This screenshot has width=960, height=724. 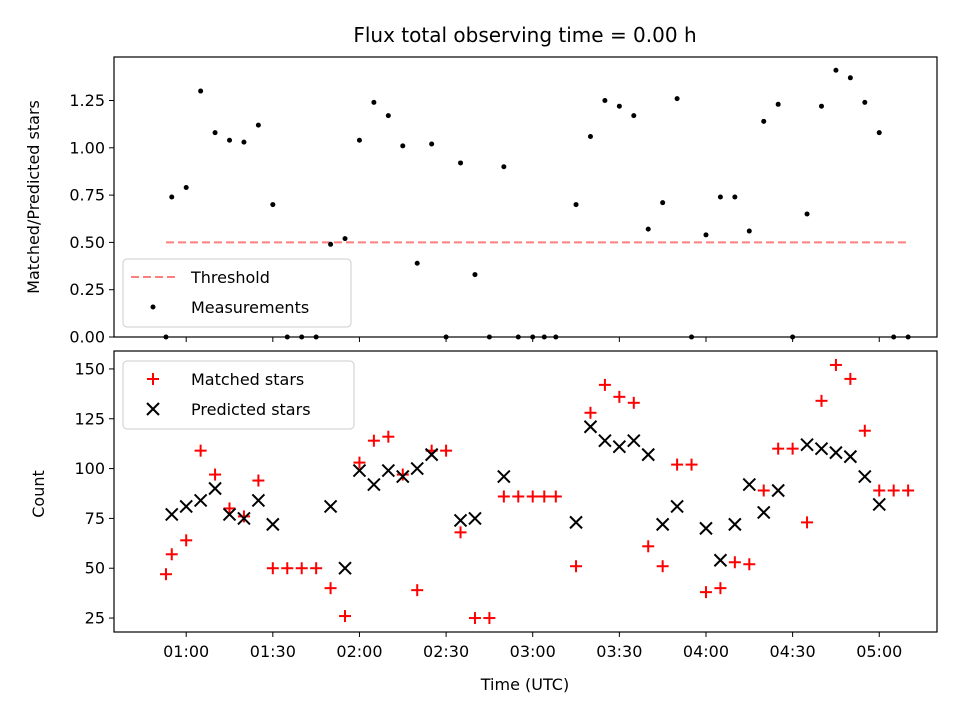 What do you see at coordinates (38, 494) in the screenshot?
I see `bottom-y-axis-label: Count` at bounding box center [38, 494].